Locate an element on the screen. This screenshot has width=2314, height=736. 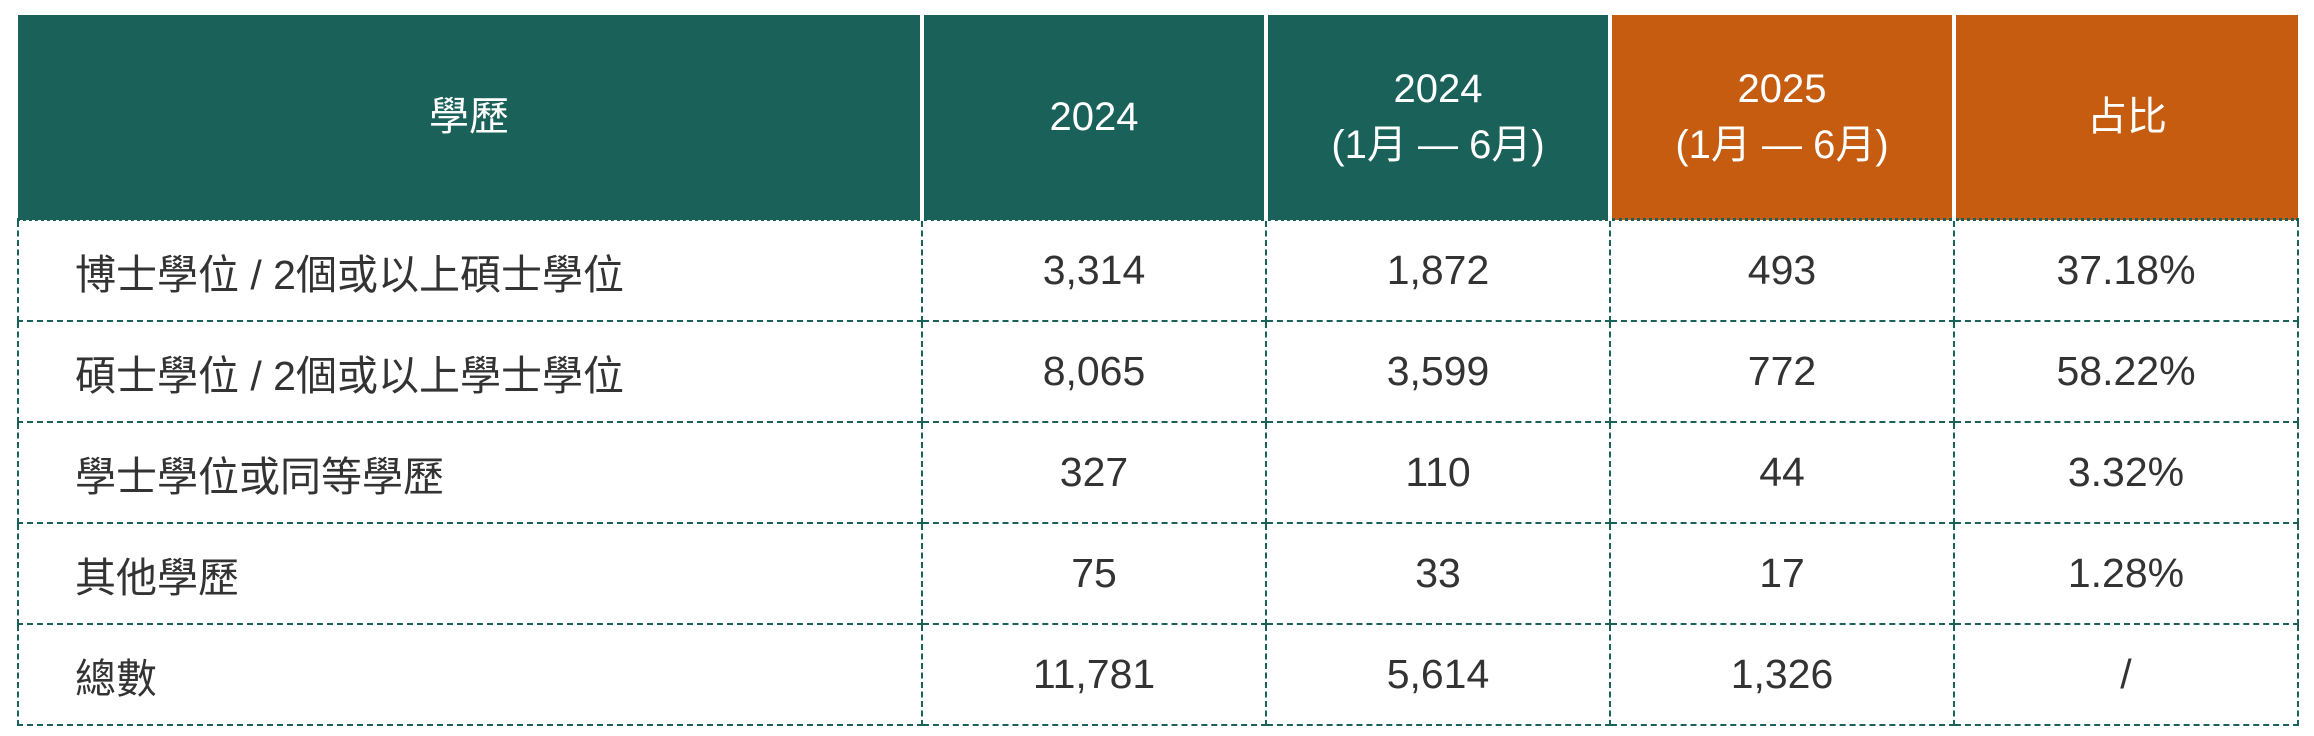
table-cell: 58.22% is located at coordinates (2126, 371).